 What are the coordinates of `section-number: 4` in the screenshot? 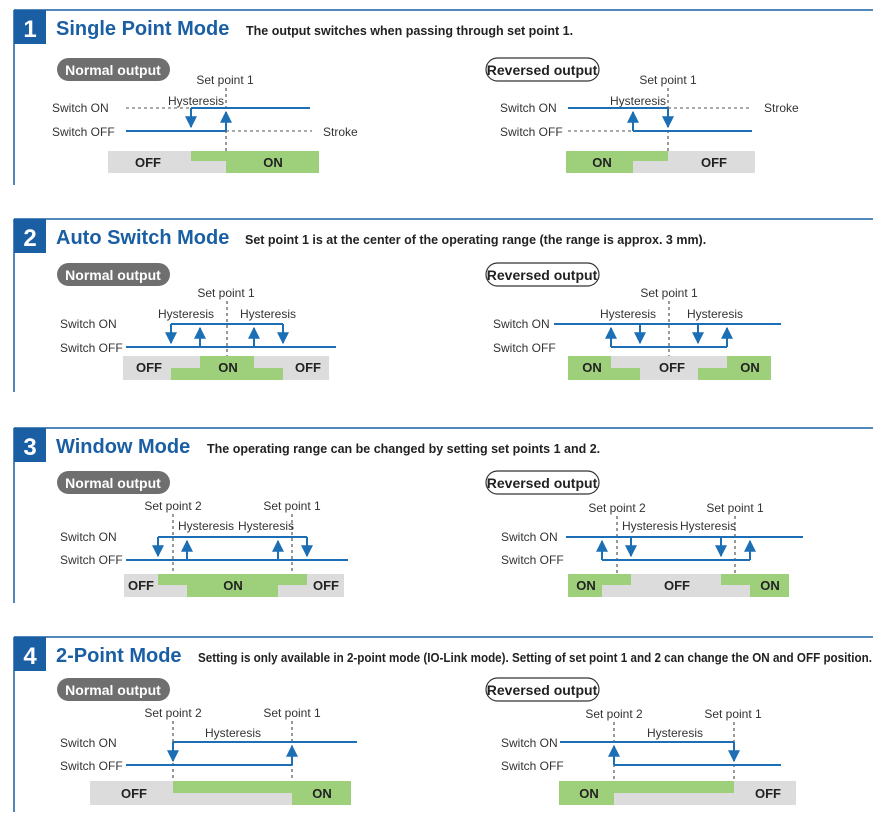 It's located at (30, 656).